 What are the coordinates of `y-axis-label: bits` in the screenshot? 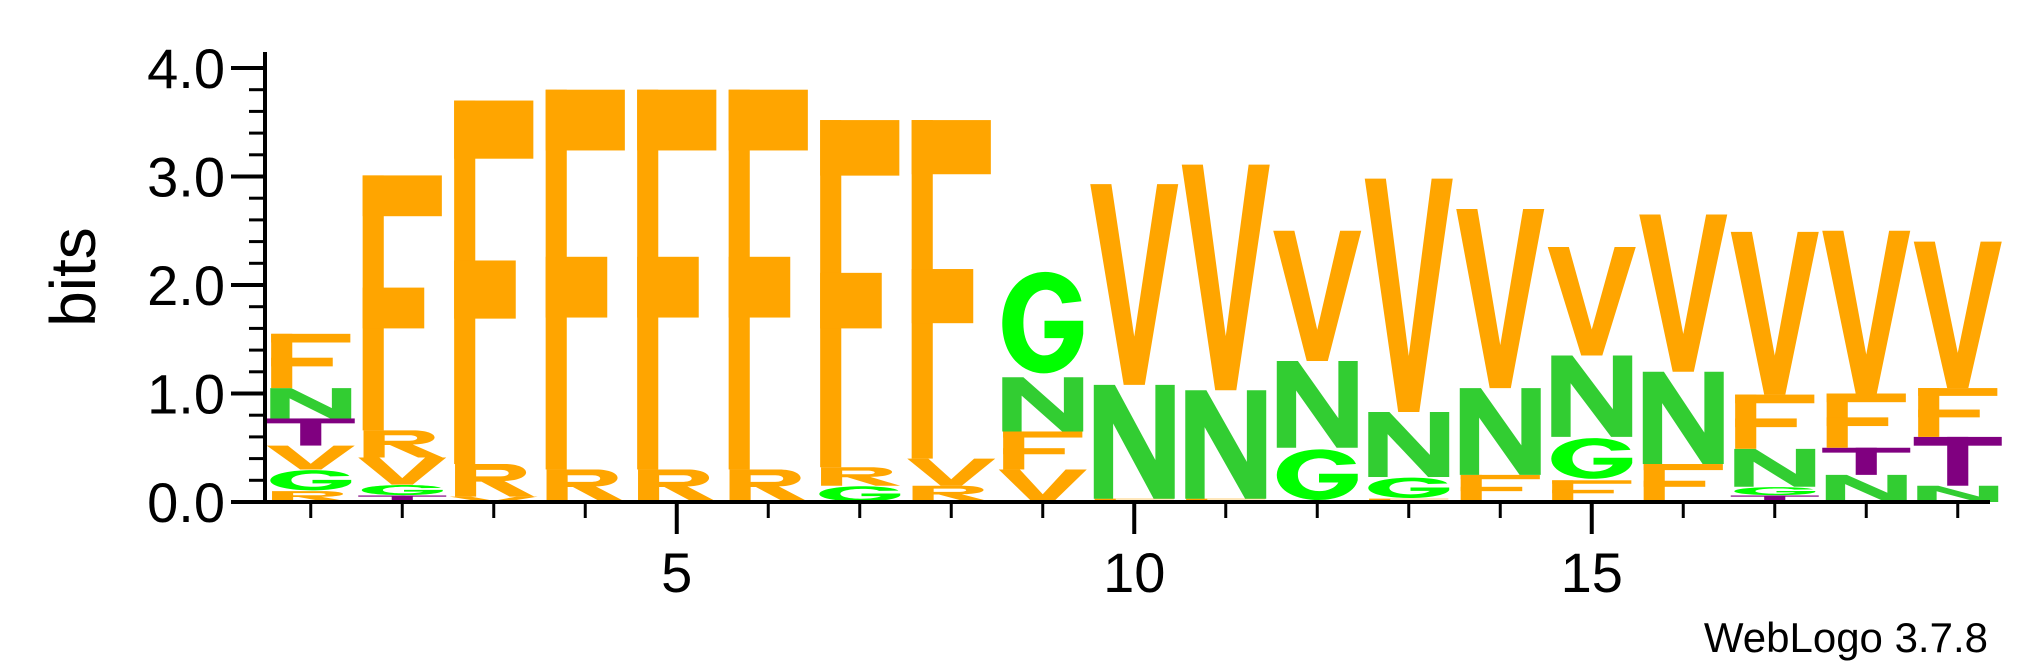 It's located at (73, 277).